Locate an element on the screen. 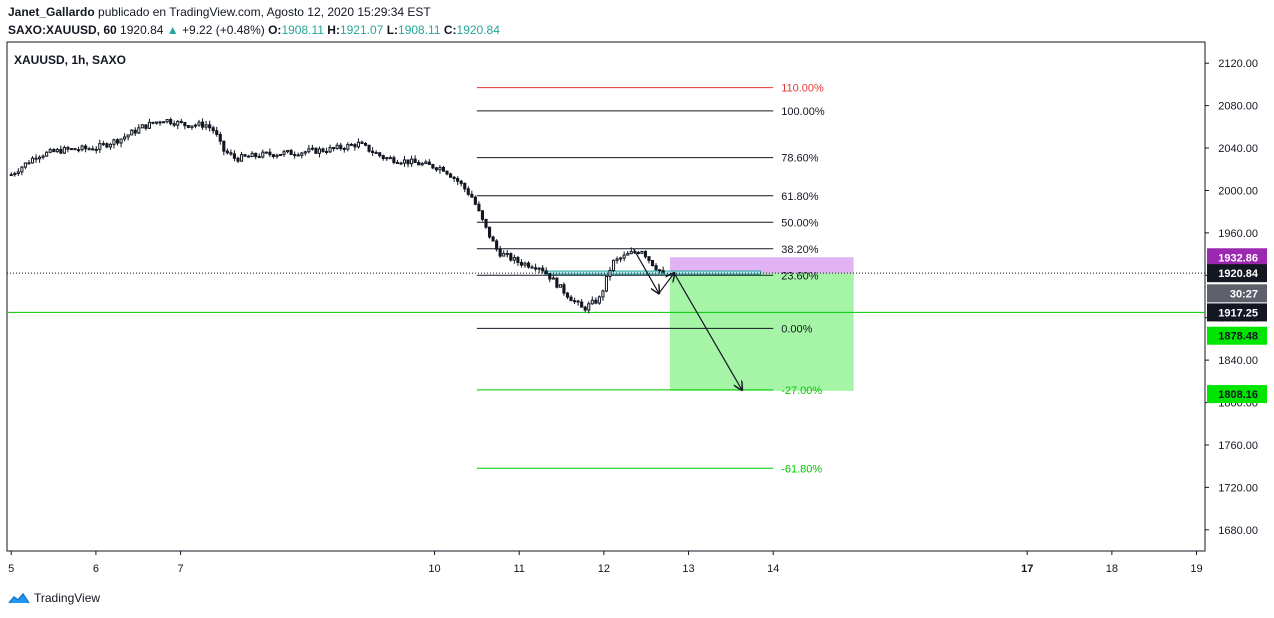 Image resolution: width=1274 pixels, height=618 pixels. price-badge-text: 1920.84 is located at coordinates (1238, 274).